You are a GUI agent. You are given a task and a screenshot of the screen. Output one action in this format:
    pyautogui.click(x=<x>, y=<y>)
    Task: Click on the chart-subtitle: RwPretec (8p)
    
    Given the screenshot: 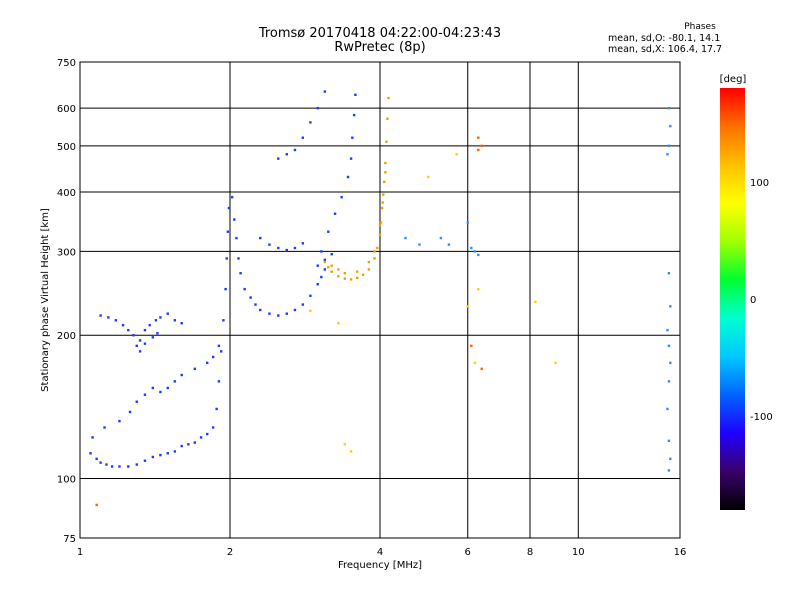 What is the action you would take?
    pyautogui.click(x=380, y=47)
    